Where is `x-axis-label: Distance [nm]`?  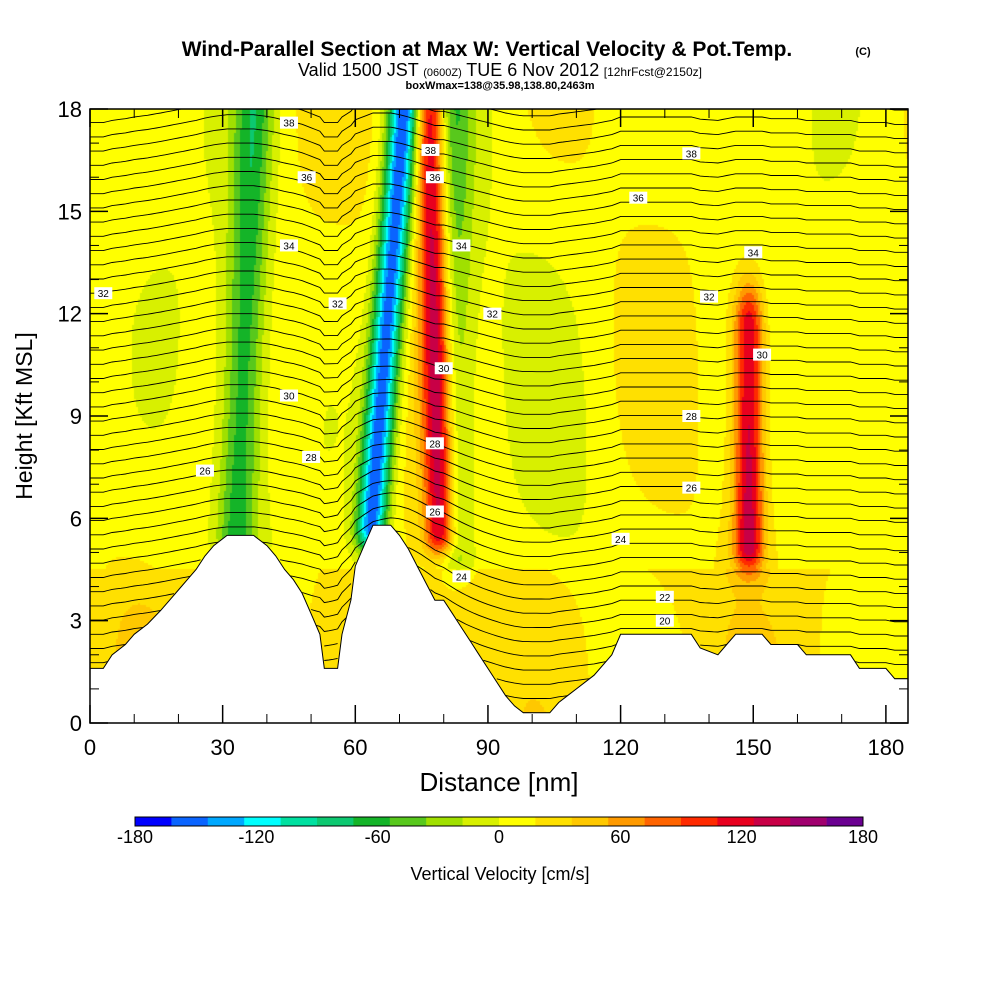
x-axis-label: Distance [nm] is located at coordinates (499, 782).